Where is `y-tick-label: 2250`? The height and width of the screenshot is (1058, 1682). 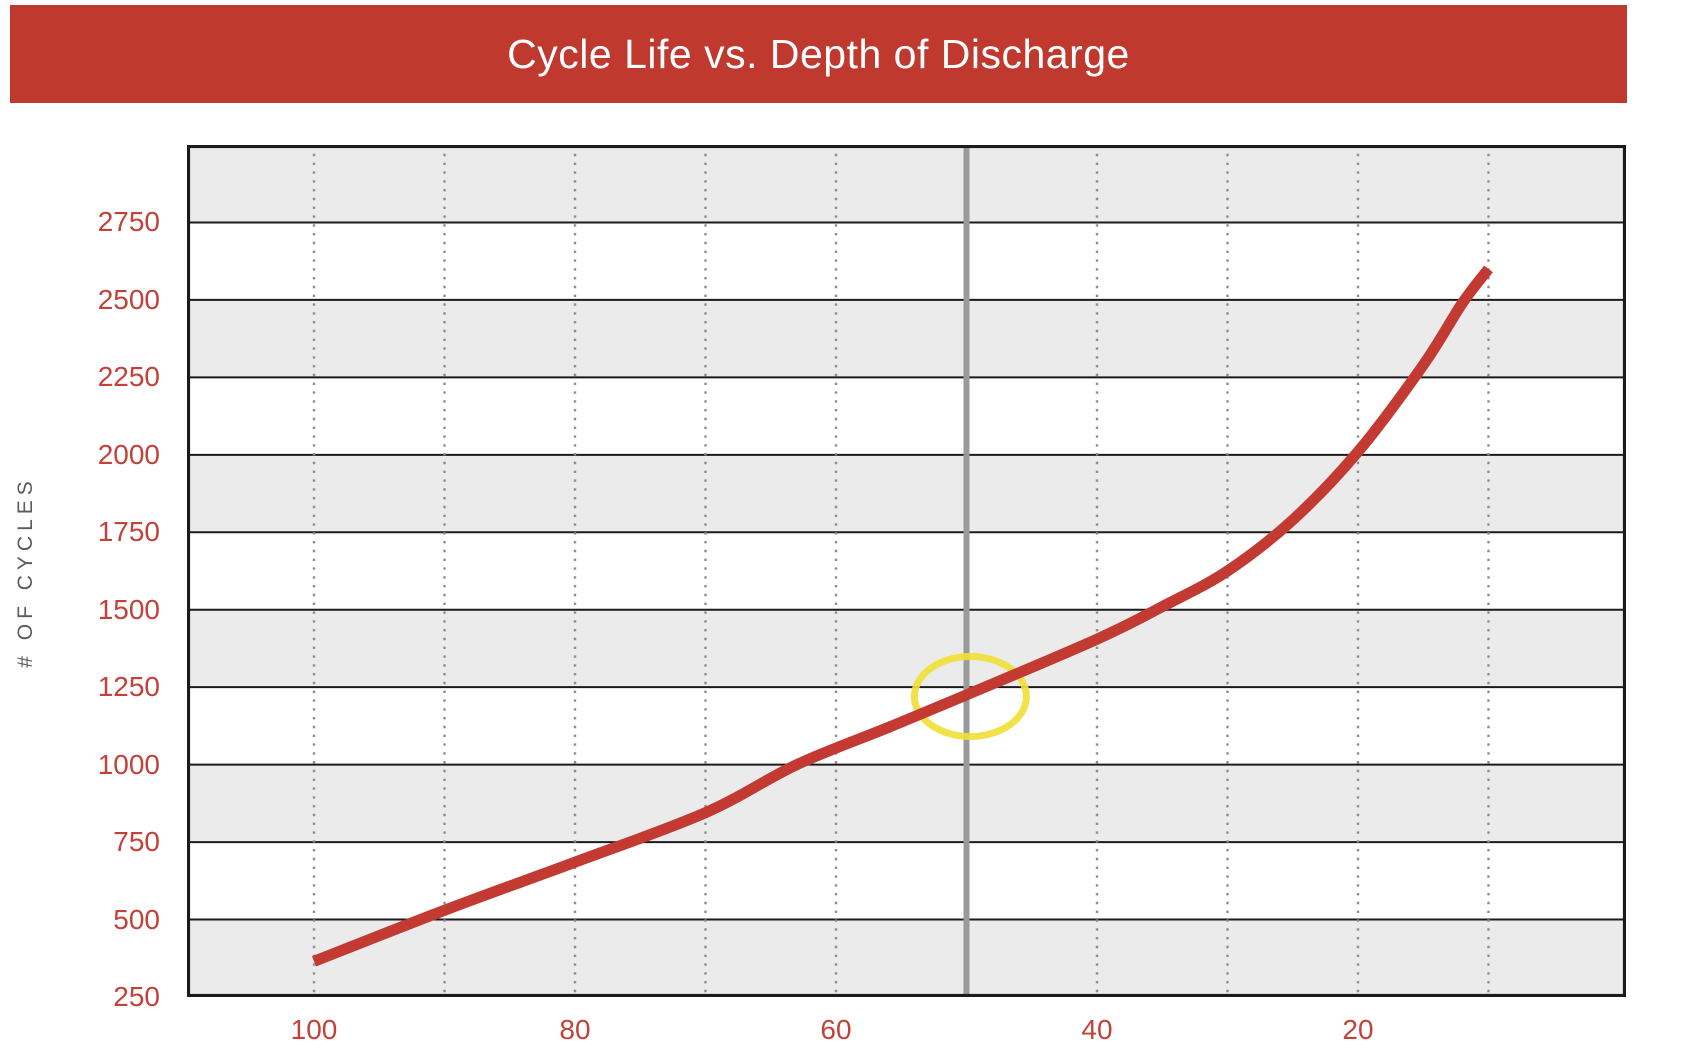 y-tick-label: 2250 is located at coordinates (128, 377).